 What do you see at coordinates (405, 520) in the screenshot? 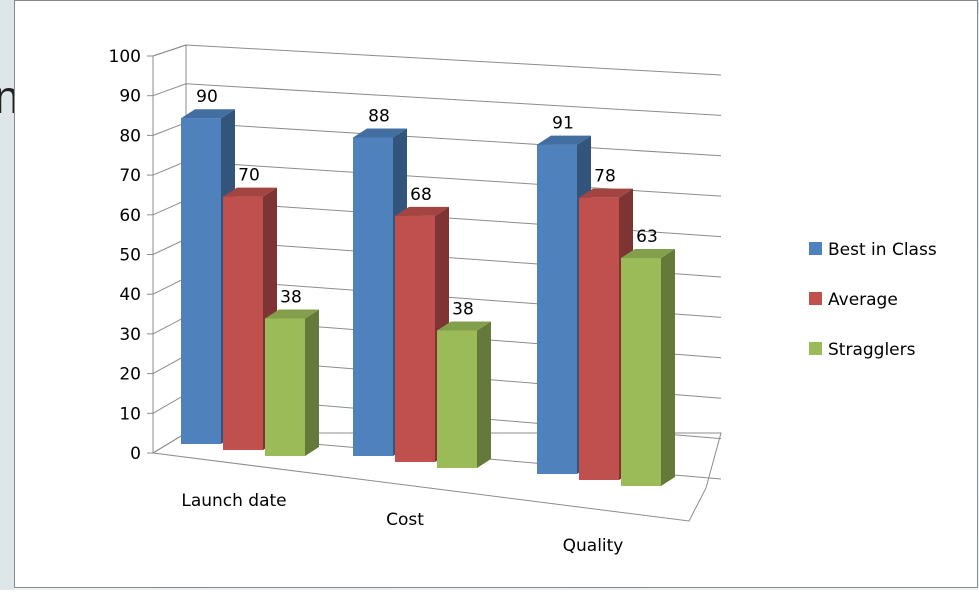
I see `x-tick-label: Cost` at bounding box center [405, 520].